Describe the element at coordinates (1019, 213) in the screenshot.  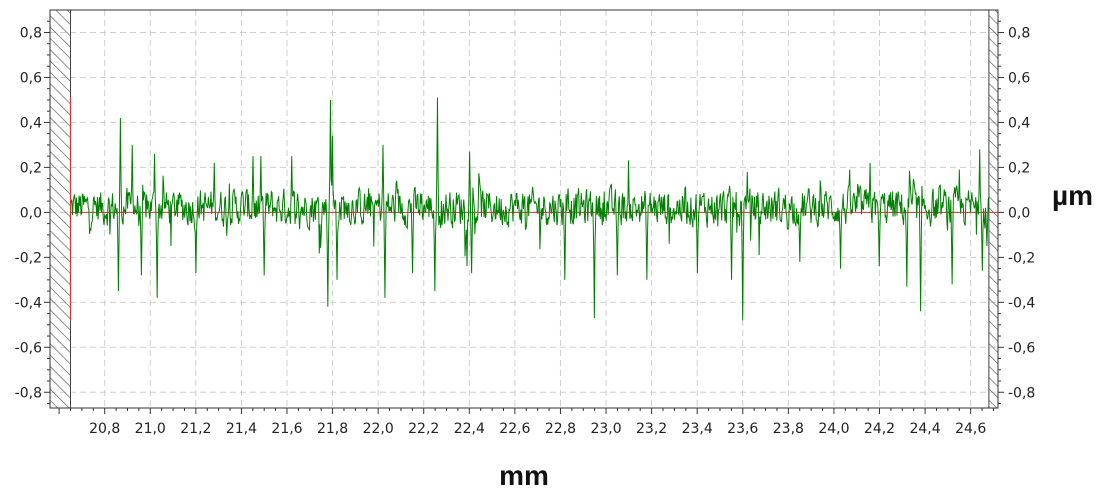
I see `y-tick-label-right: 0,0` at that location.